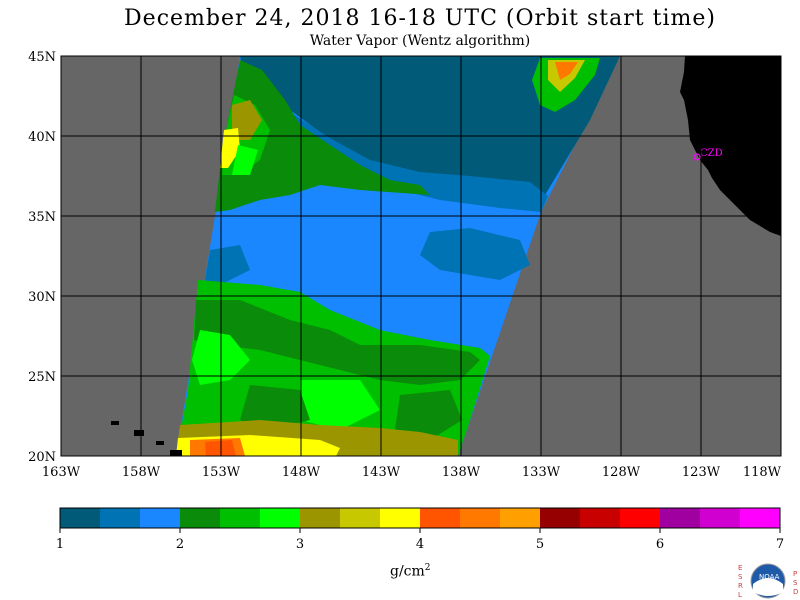 This screenshot has height=600, width=800. Describe the element at coordinates (730, 146) in the screenshot. I see `land-north-america` at that location.